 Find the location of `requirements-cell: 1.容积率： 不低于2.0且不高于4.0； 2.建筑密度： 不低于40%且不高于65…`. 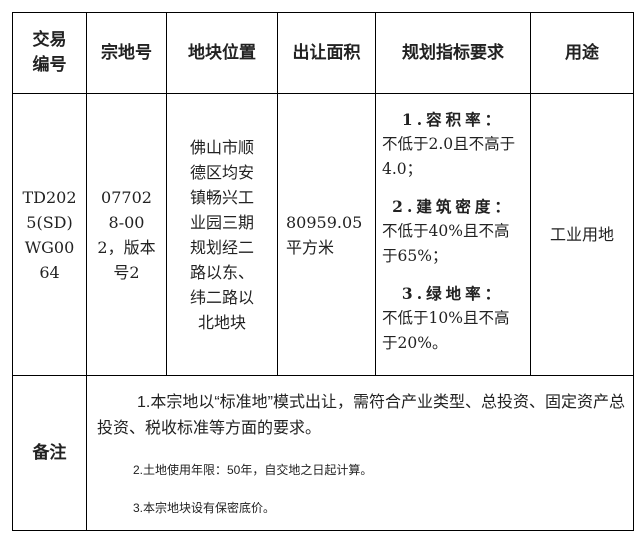

requirements-cell: 1.容积率： 不低于2.0且不高于4.0； 2.建筑密度： 不低于40%且不高于65… is located at coordinates (453, 234).